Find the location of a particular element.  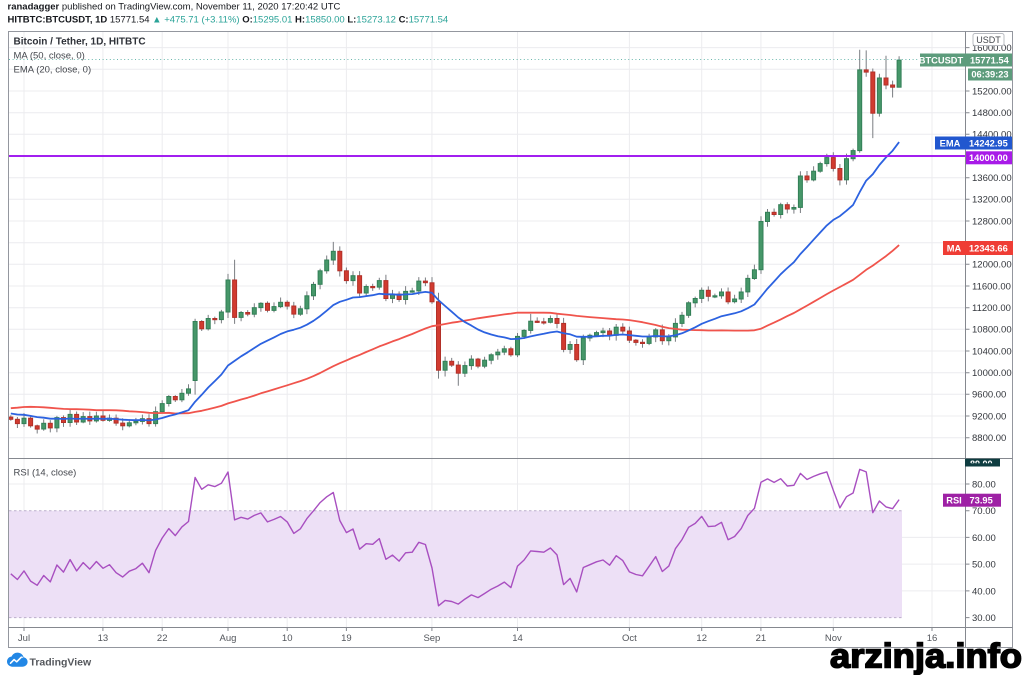

svg-text: 11600.00 is located at coordinates (991, 286).